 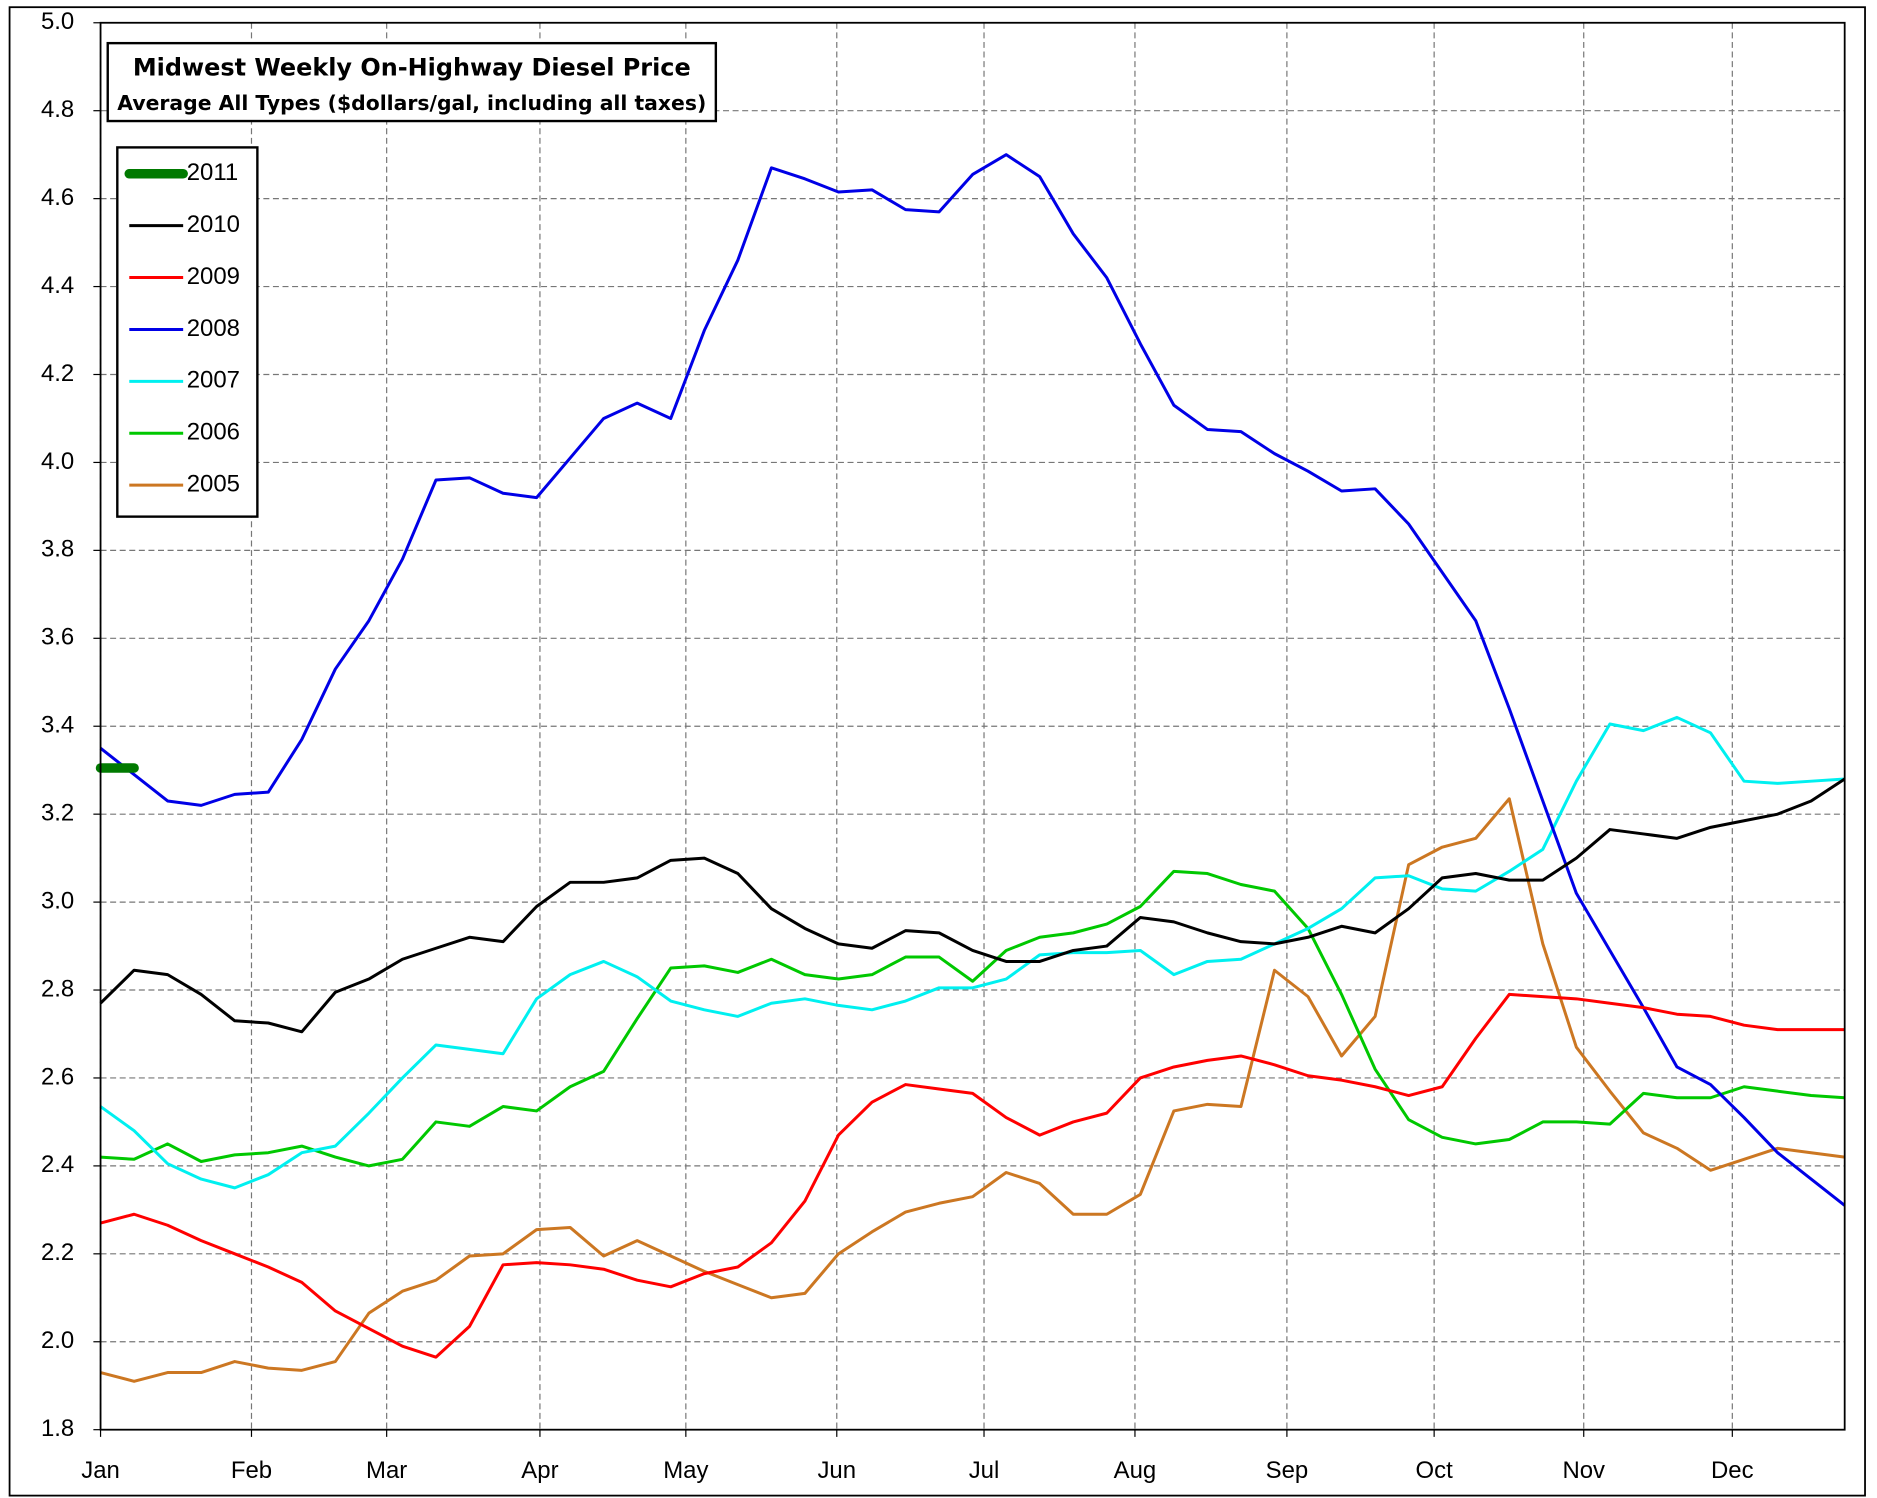 What do you see at coordinates (57, 549) in the screenshot?
I see `y-tick-label: 3.8` at bounding box center [57, 549].